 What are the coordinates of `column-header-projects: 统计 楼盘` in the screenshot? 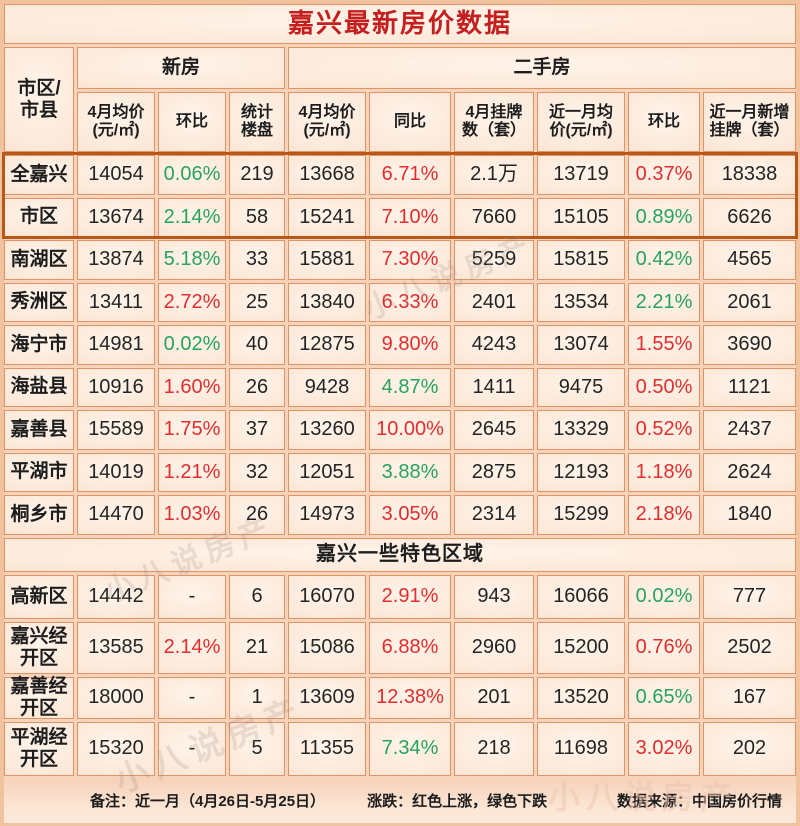 It's located at (257, 122).